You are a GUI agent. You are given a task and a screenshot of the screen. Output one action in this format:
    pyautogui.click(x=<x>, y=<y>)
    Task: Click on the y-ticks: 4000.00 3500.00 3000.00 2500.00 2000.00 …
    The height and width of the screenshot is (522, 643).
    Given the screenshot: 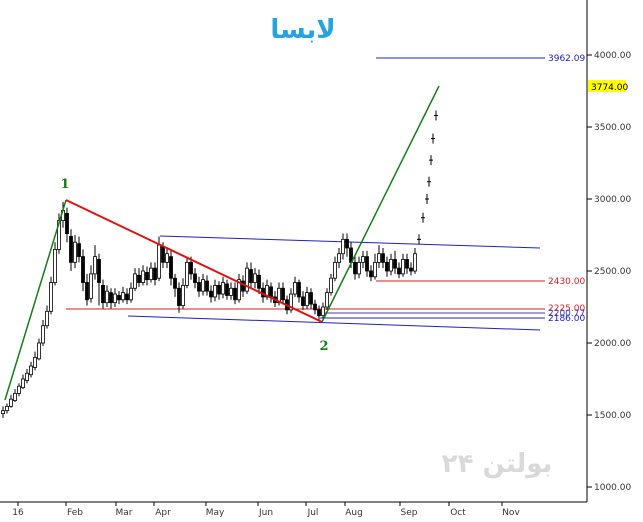 What is the action you would take?
    pyautogui.click(x=609, y=272)
    